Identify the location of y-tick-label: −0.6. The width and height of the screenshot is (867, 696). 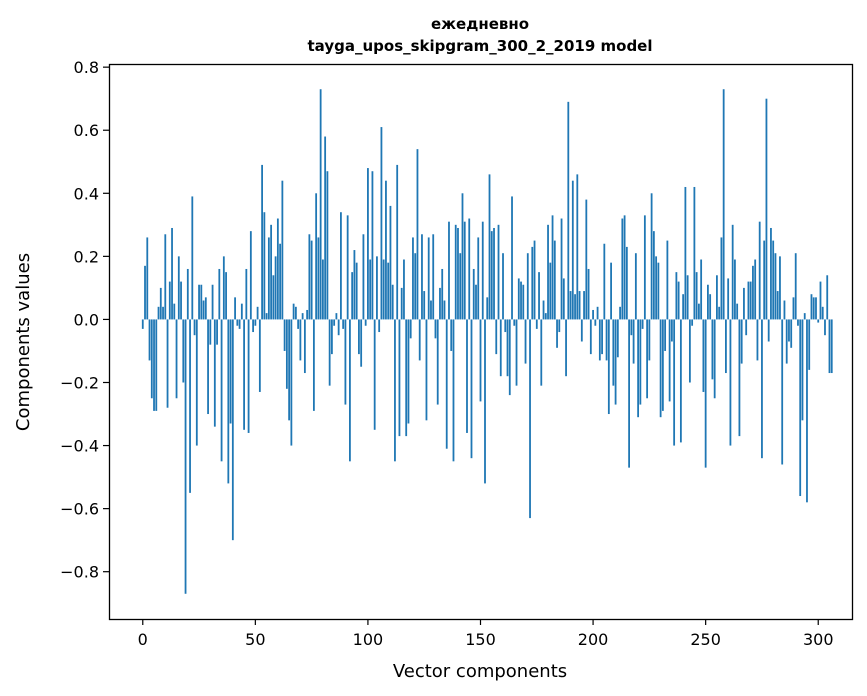
(79, 509).